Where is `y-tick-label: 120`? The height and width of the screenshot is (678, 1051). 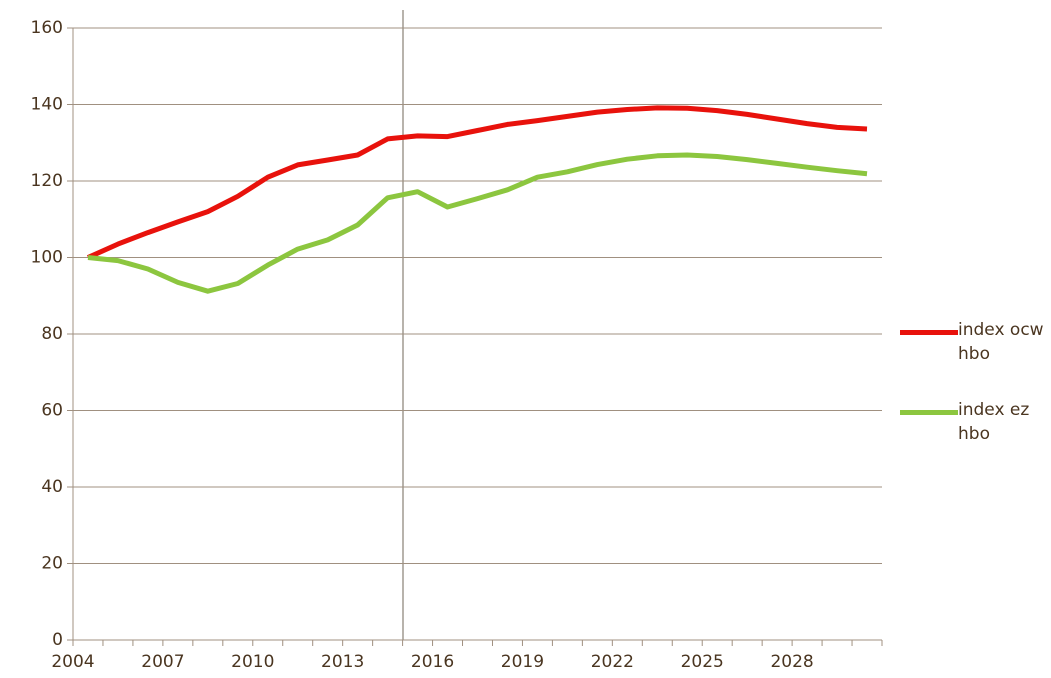 y-tick-label: 120 is located at coordinates (47, 181).